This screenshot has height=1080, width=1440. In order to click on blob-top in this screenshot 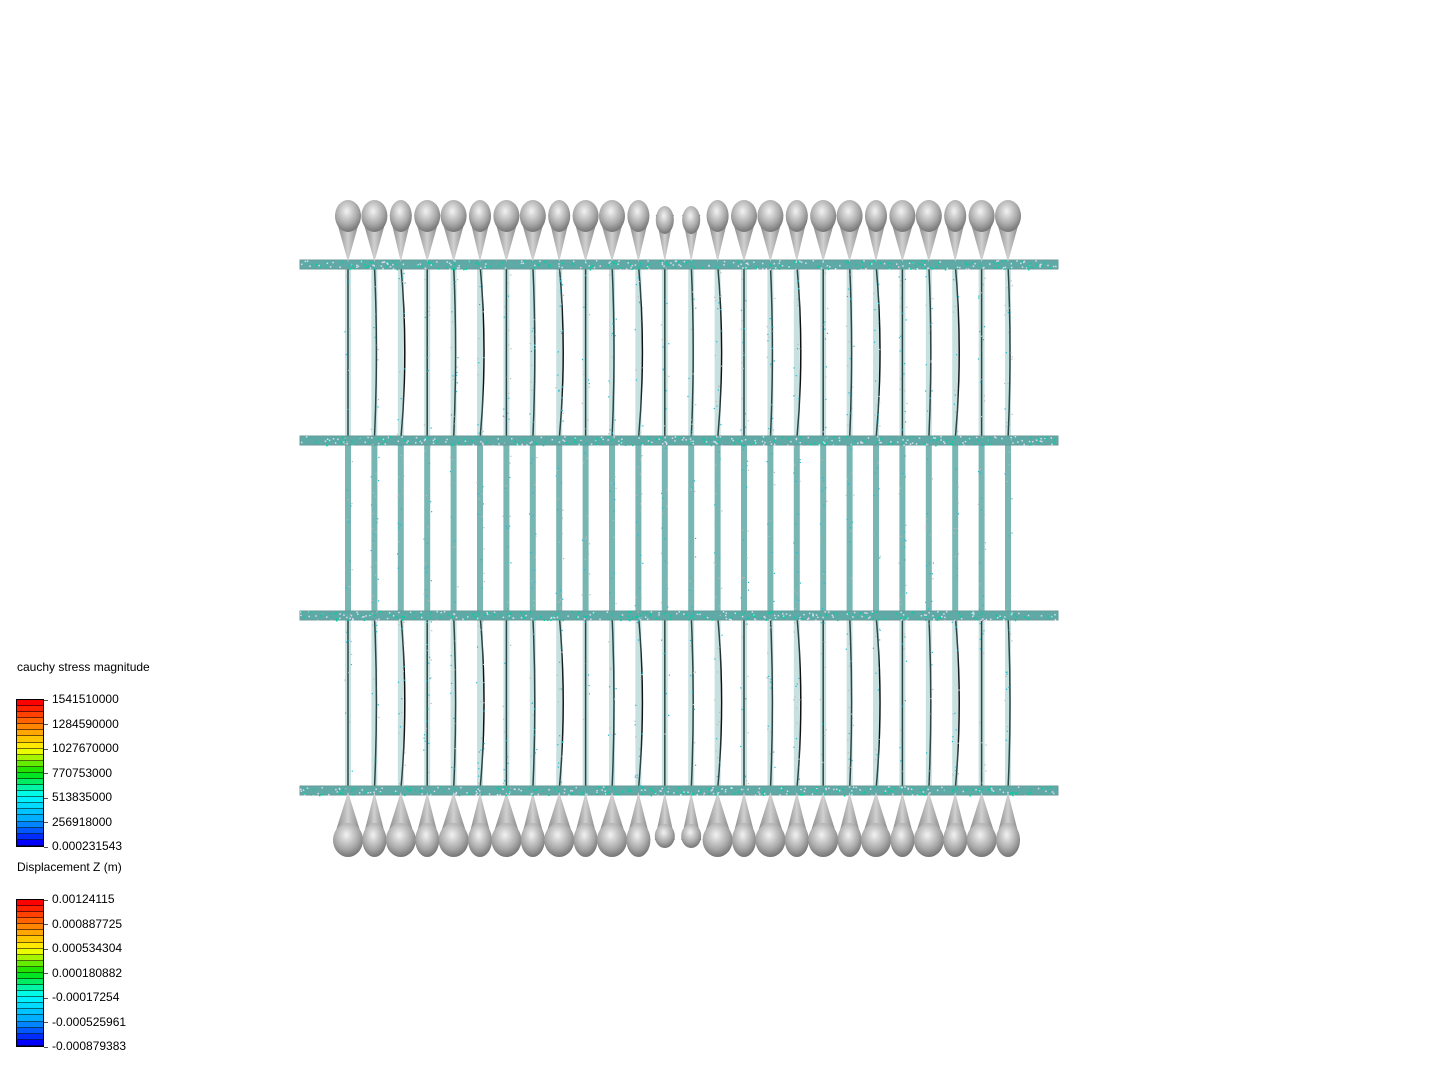, I will do `click(400, 216)`.